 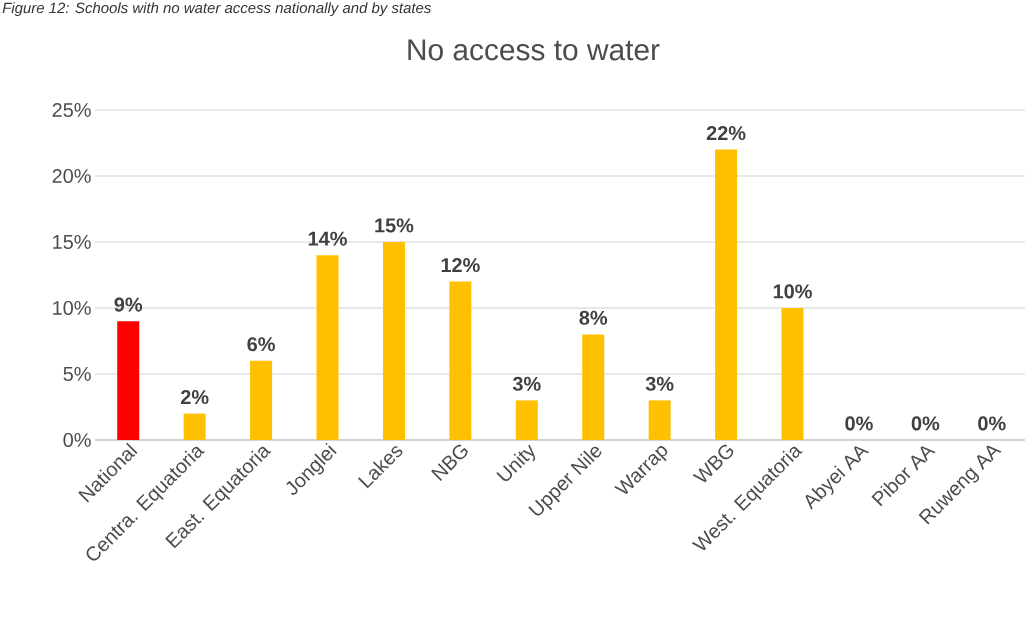 I want to click on caption: Figure 12: Schools with no water access nationally and by states, so click(x=216, y=9).